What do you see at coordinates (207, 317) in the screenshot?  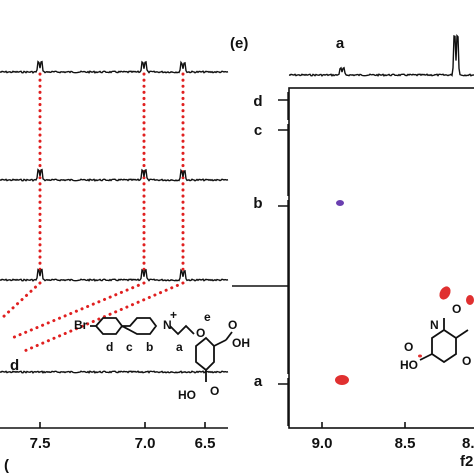 I see `label: e` at bounding box center [207, 317].